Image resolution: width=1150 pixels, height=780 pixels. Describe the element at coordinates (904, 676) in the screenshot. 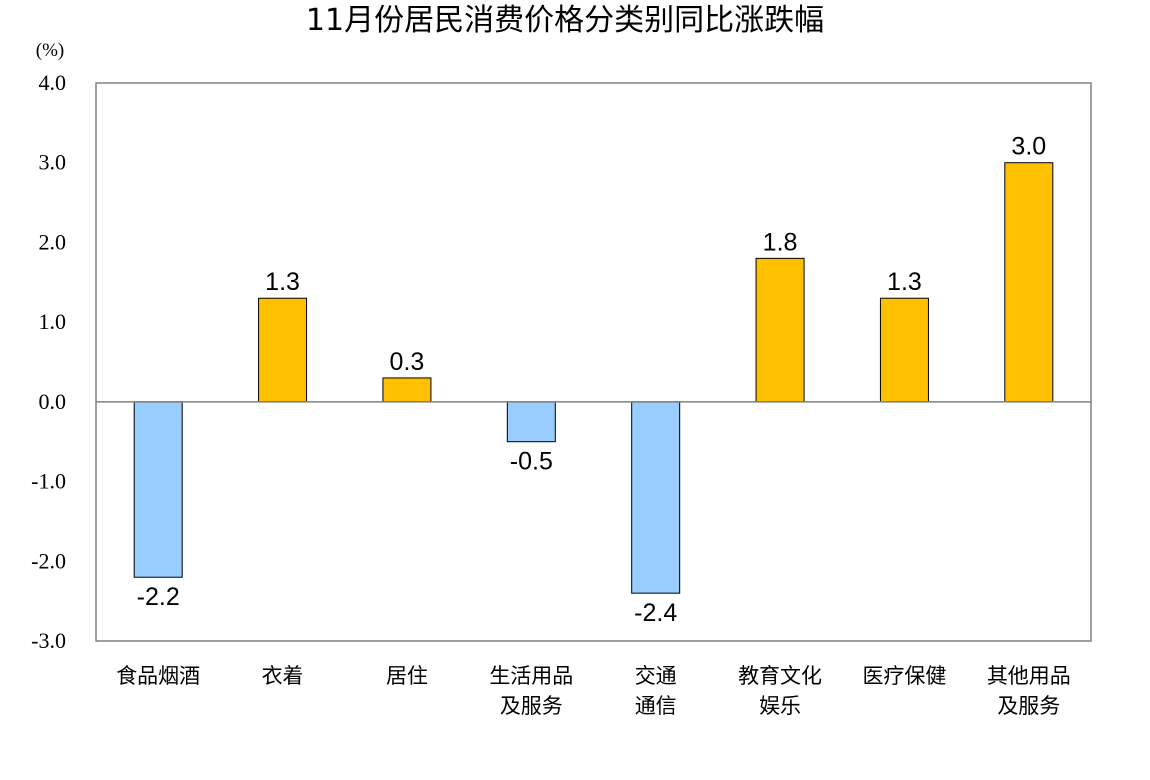

I see `x-tick-label: 医疗保健` at that location.